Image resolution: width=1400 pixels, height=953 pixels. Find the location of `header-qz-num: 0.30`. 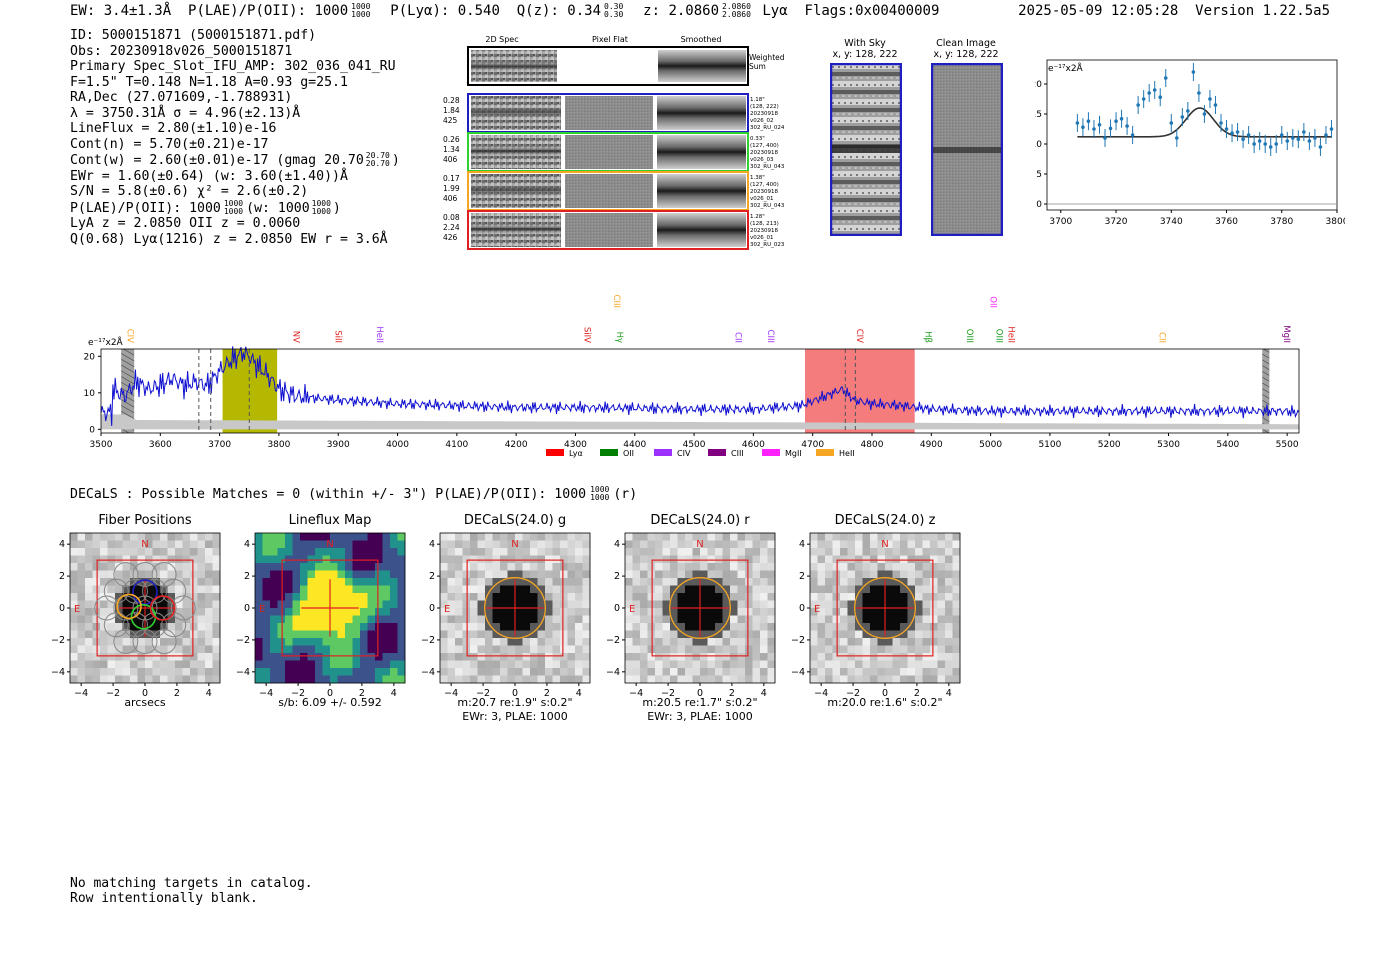

header-qz-num: 0.30 is located at coordinates (614, 6).